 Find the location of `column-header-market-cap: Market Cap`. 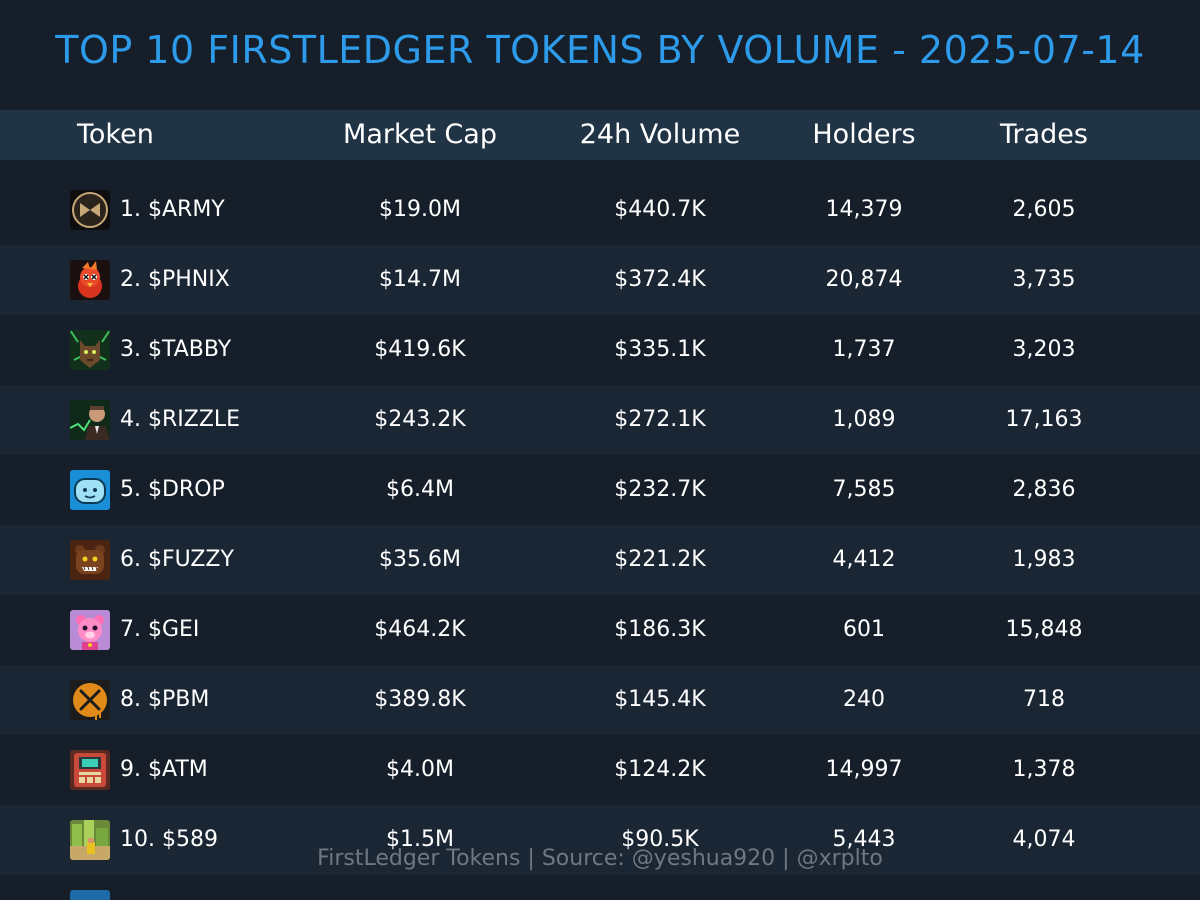

column-header-market-cap: Market Cap is located at coordinates (420, 134).